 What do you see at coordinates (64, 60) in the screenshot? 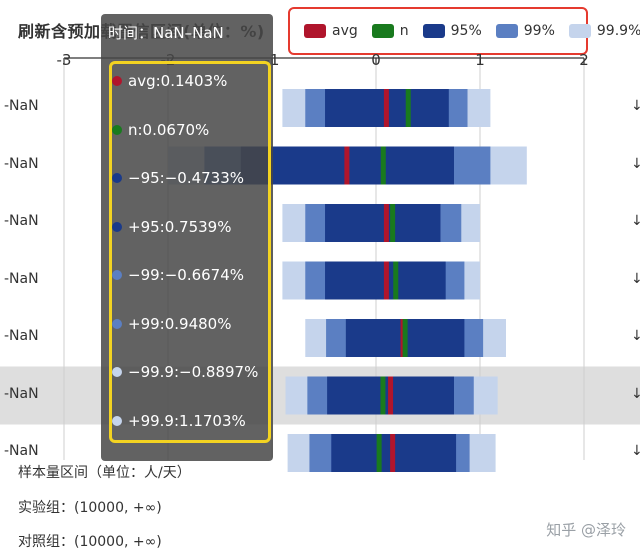
I see `x-tick-label: -3` at bounding box center [64, 60].